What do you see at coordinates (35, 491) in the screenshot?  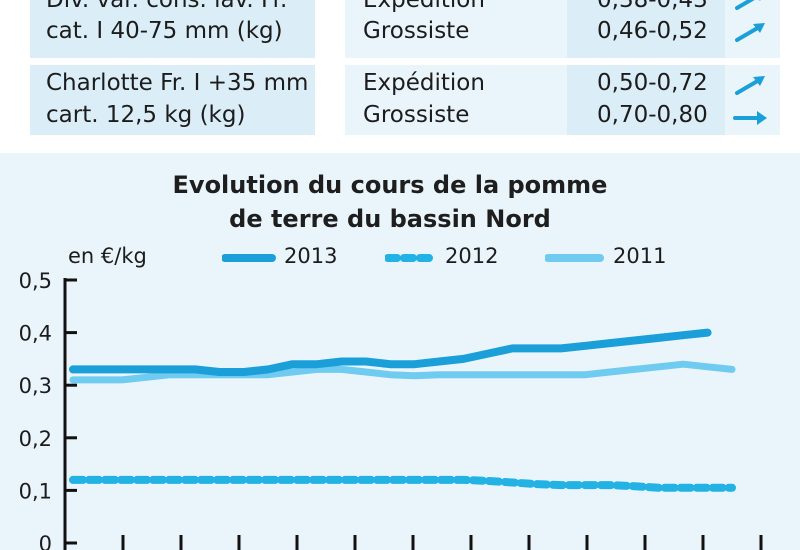 I see `y-tick-label: 0,1` at bounding box center [35, 491].